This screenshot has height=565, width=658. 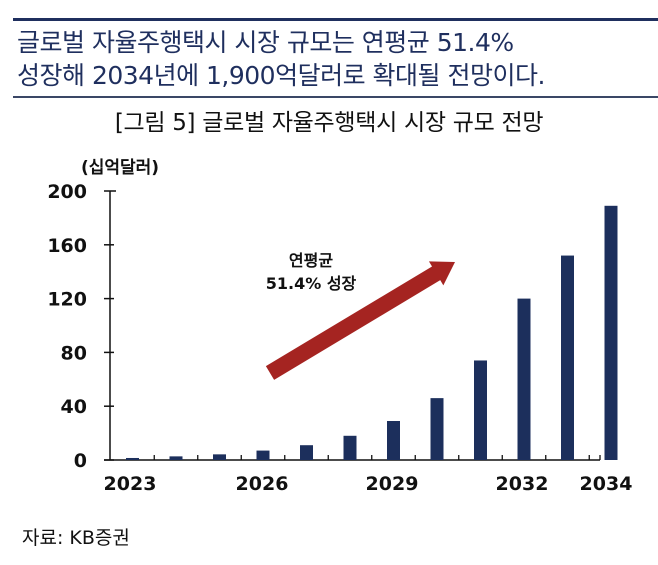 What do you see at coordinates (130, 484) in the screenshot?
I see `x-tick-label-2023: 2023` at bounding box center [130, 484].